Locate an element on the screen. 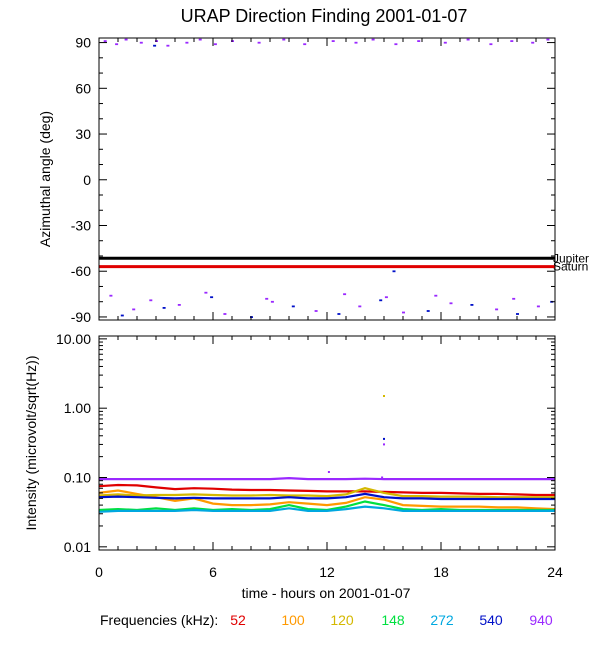 Image resolution: width=600 pixels, height=650 pixels. azimuth-y-tick-label: -30 is located at coordinates (81, 225).